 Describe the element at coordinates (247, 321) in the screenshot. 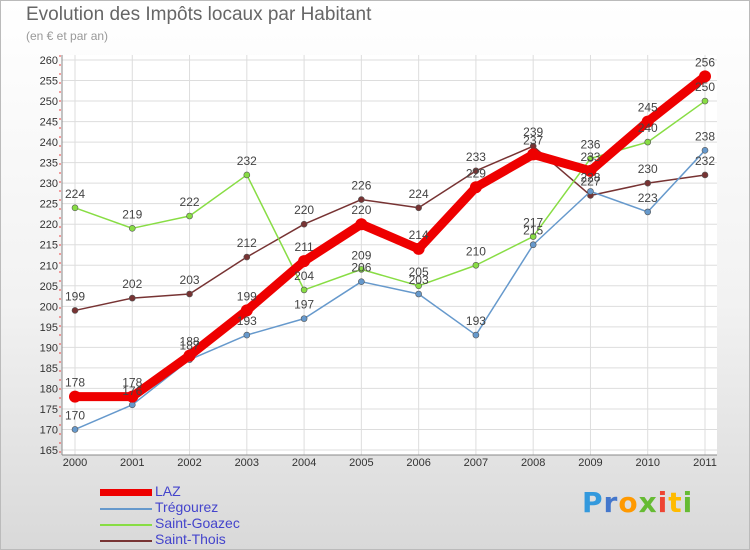

I see `data-label: 193` at that location.